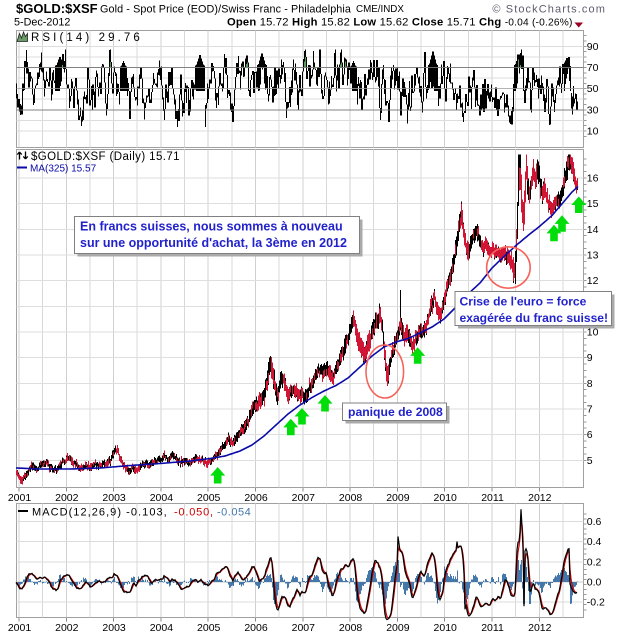 This screenshot has width=620, height=639. I want to click on svg-text: 14, so click(593, 230).